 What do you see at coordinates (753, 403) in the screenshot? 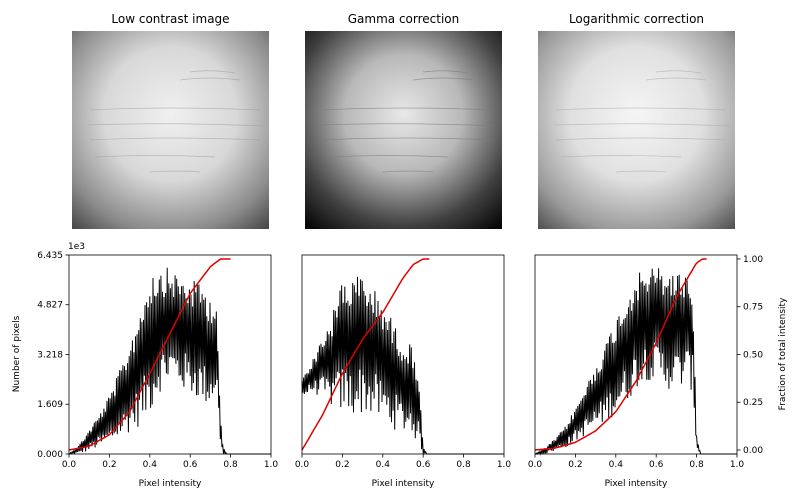
I see `y2-tick-label: 0.25` at bounding box center [753, 403].